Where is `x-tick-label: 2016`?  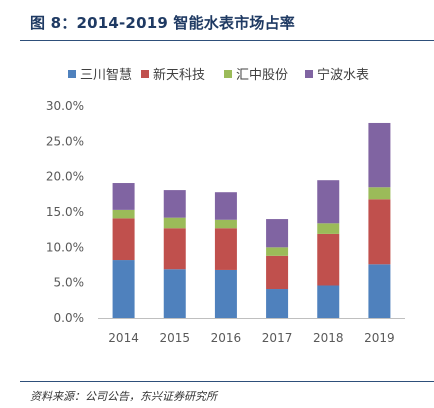 x-tick-label: 2016 is located at coordinates (226, 338).